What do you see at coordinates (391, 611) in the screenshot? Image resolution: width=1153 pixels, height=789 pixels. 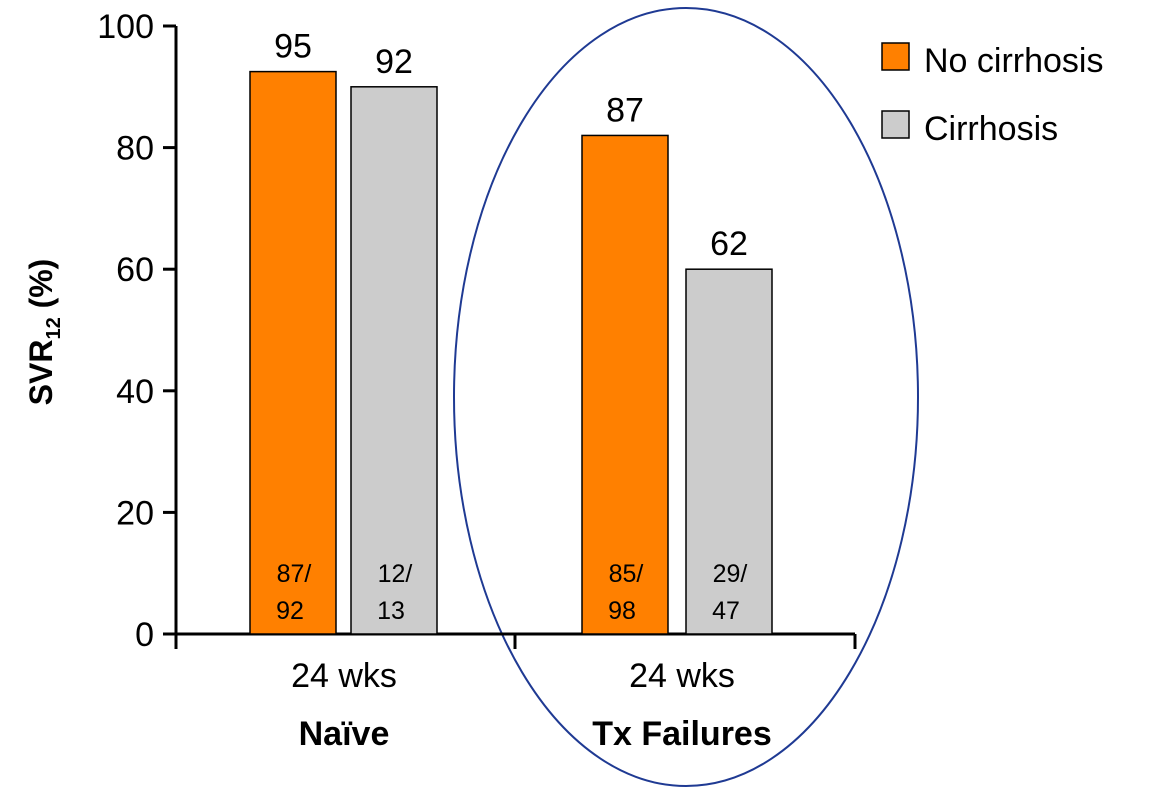 I see `bar-count-denominator: 13` at bounding box center [391, 611].